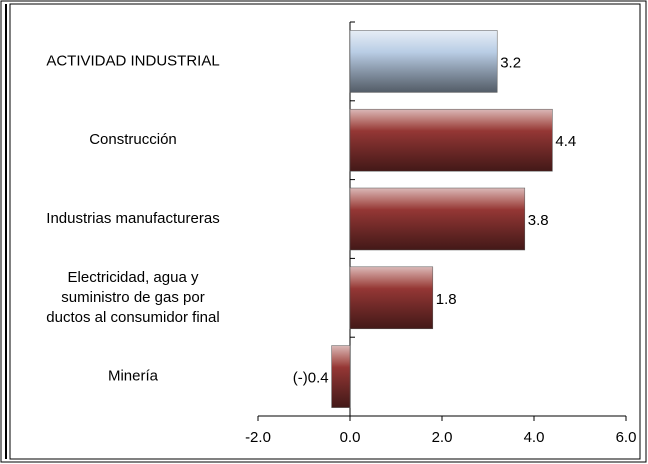 The height and width of the screenshot is (464, 648). I want to click on x-tick-label: 2.0, so click(442, 437).